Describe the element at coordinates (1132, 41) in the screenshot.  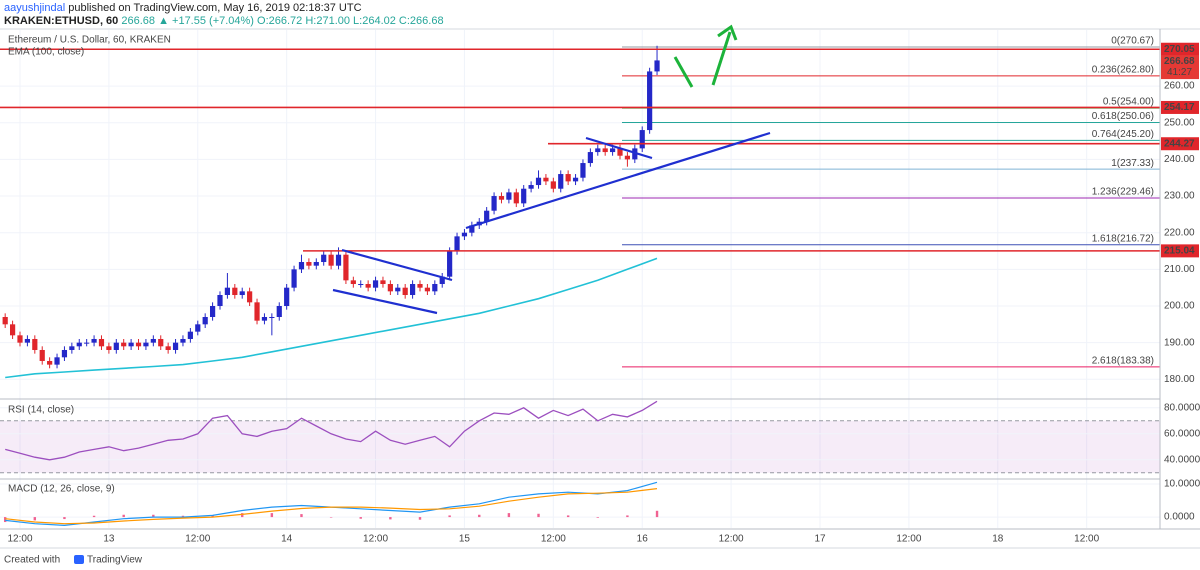
I see `fib-label: 0(270.67)` at that location.